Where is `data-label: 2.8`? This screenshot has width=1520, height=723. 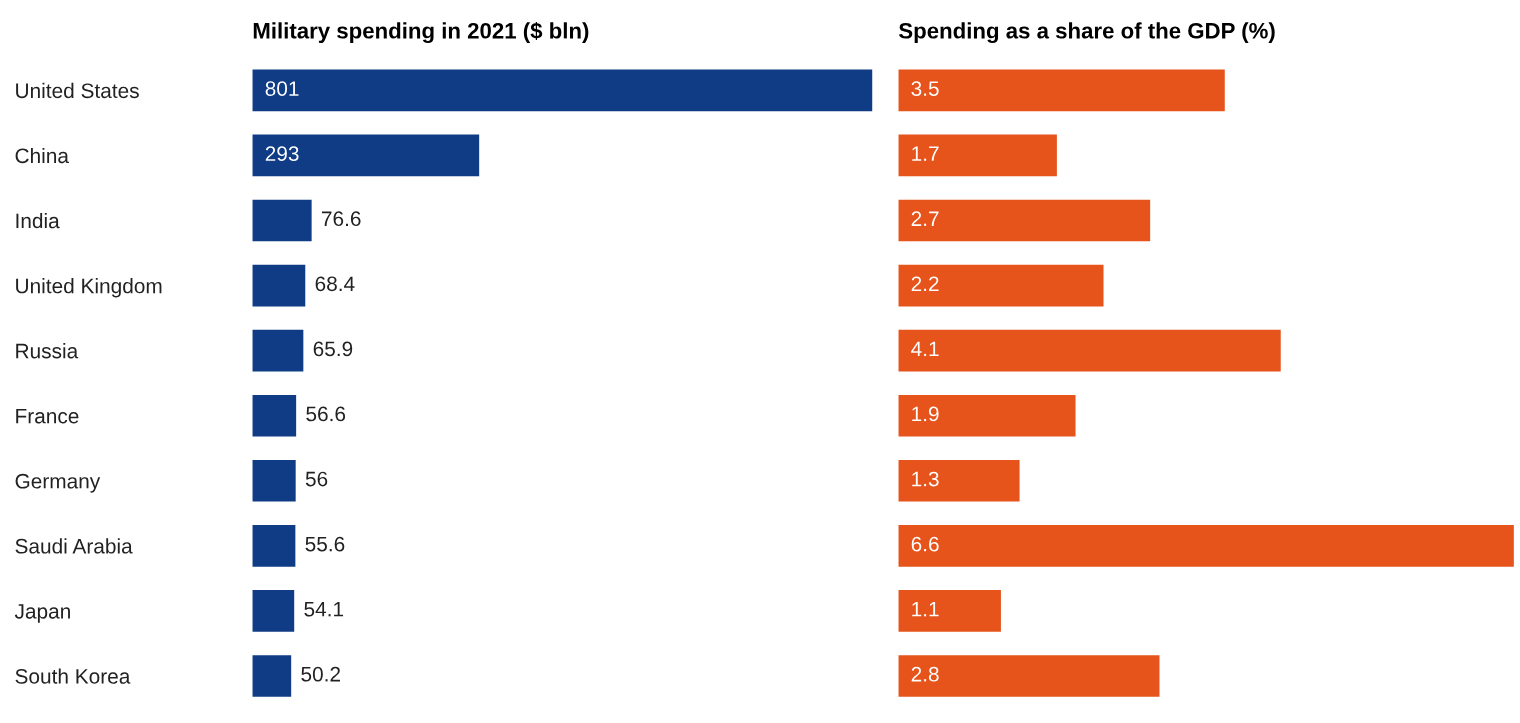 data-label: 2.8 is located at coordinates (925, 674).